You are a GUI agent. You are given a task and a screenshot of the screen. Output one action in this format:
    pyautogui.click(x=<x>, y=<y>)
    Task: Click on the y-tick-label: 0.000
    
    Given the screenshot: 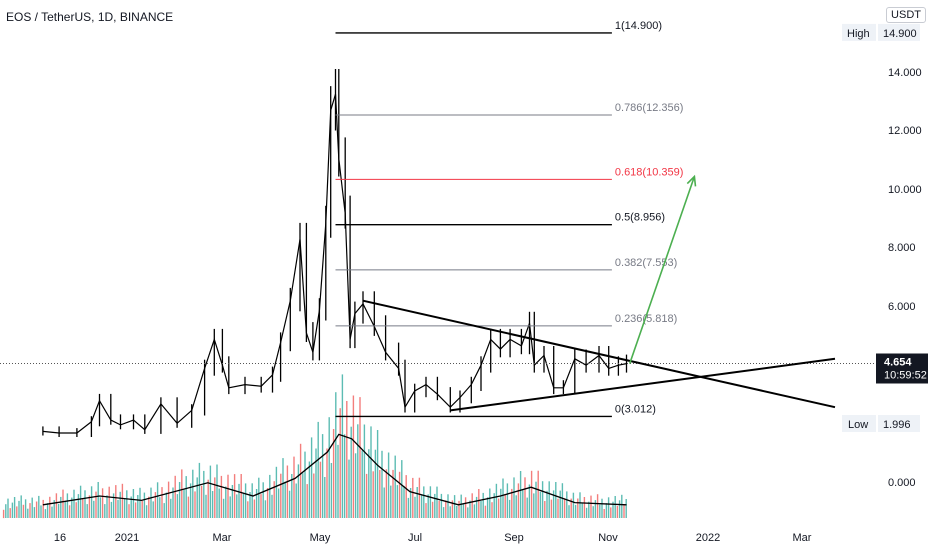 What is the action you would take?
    pyautogui.click(x=902, y=483)
    